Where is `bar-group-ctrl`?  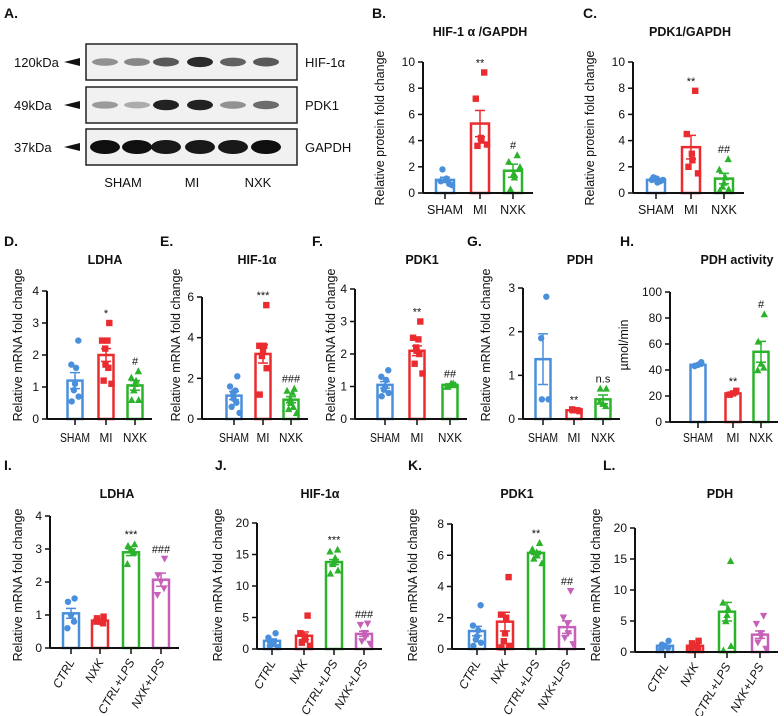
bar-group-ctrl is located at coordinates (71, 622).